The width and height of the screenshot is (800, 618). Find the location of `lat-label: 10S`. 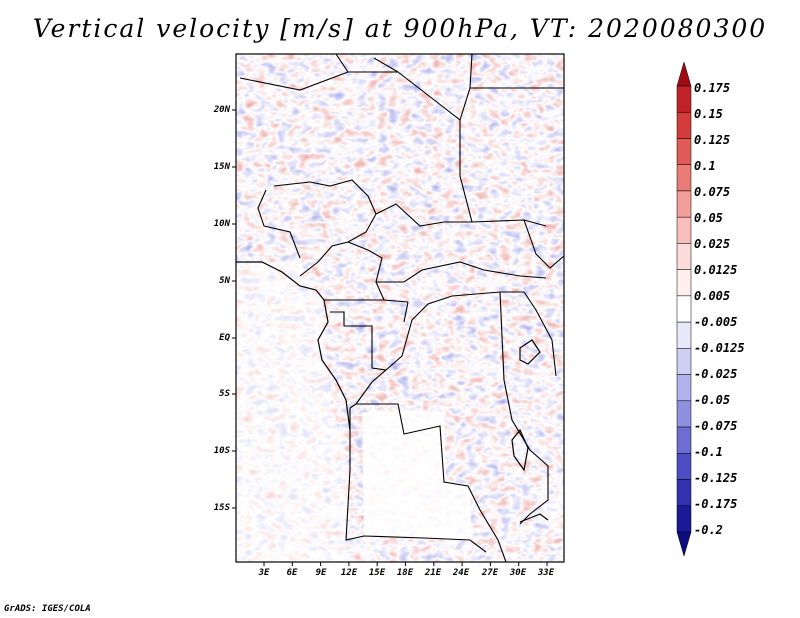

lat-label: 10S is located at coordinates (221, 451).